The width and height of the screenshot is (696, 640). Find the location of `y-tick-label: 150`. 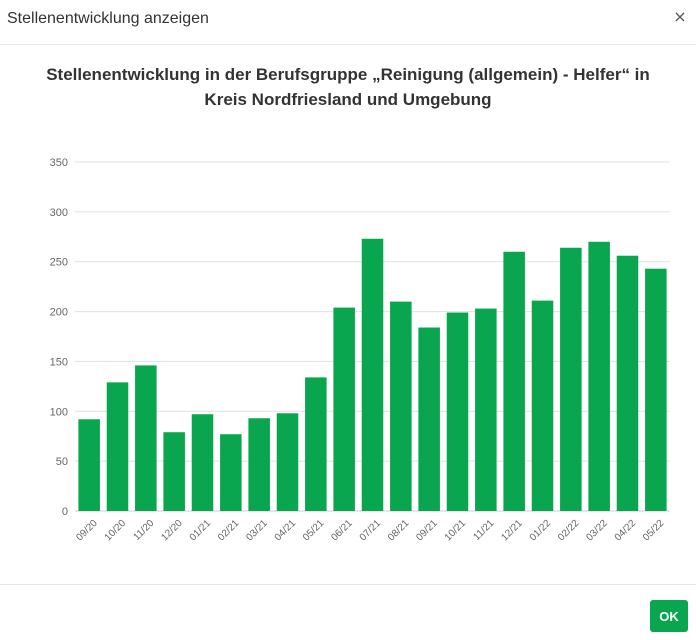

y-tick-label: 150 is located at coordinates (59, 362).